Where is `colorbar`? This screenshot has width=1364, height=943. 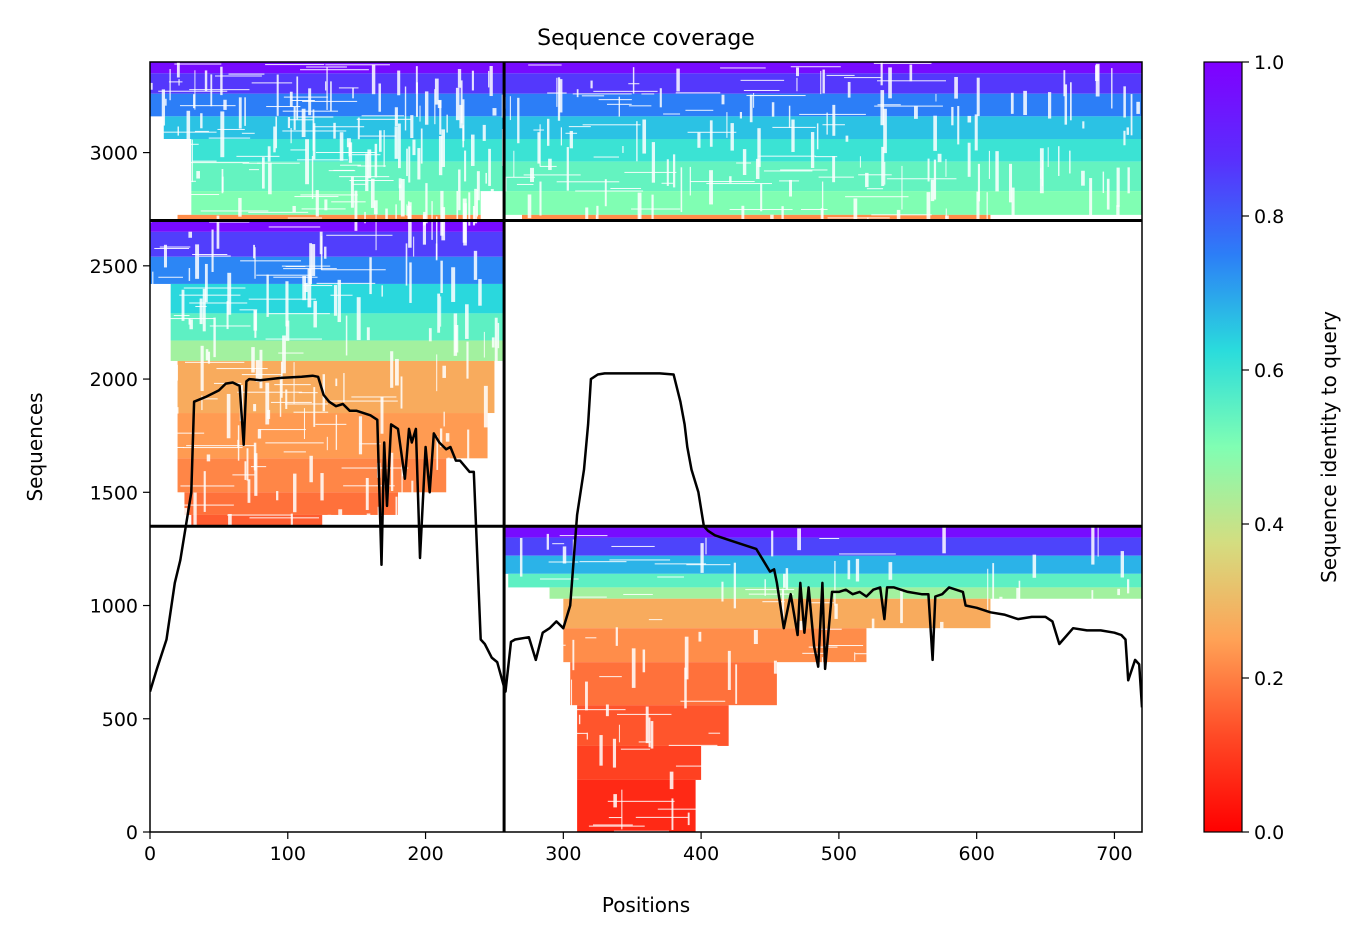 colorbar is located at coordinates (1223, 447).